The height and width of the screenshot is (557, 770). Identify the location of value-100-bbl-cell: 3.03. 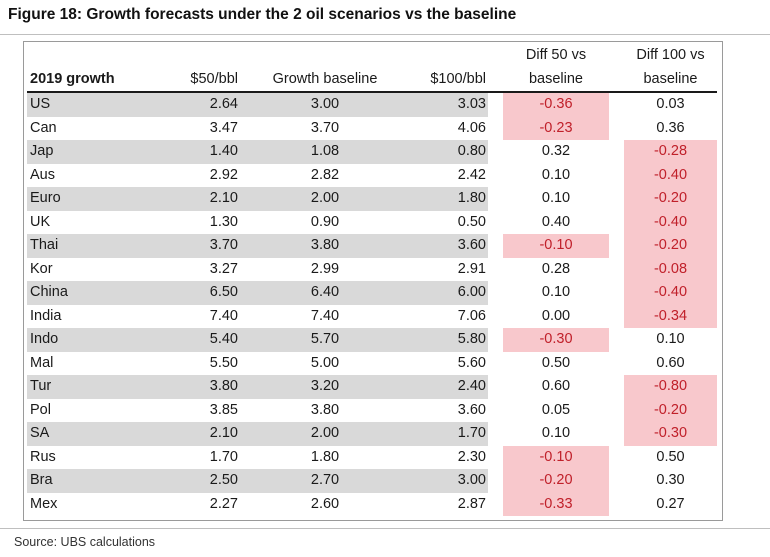
(438, 104).